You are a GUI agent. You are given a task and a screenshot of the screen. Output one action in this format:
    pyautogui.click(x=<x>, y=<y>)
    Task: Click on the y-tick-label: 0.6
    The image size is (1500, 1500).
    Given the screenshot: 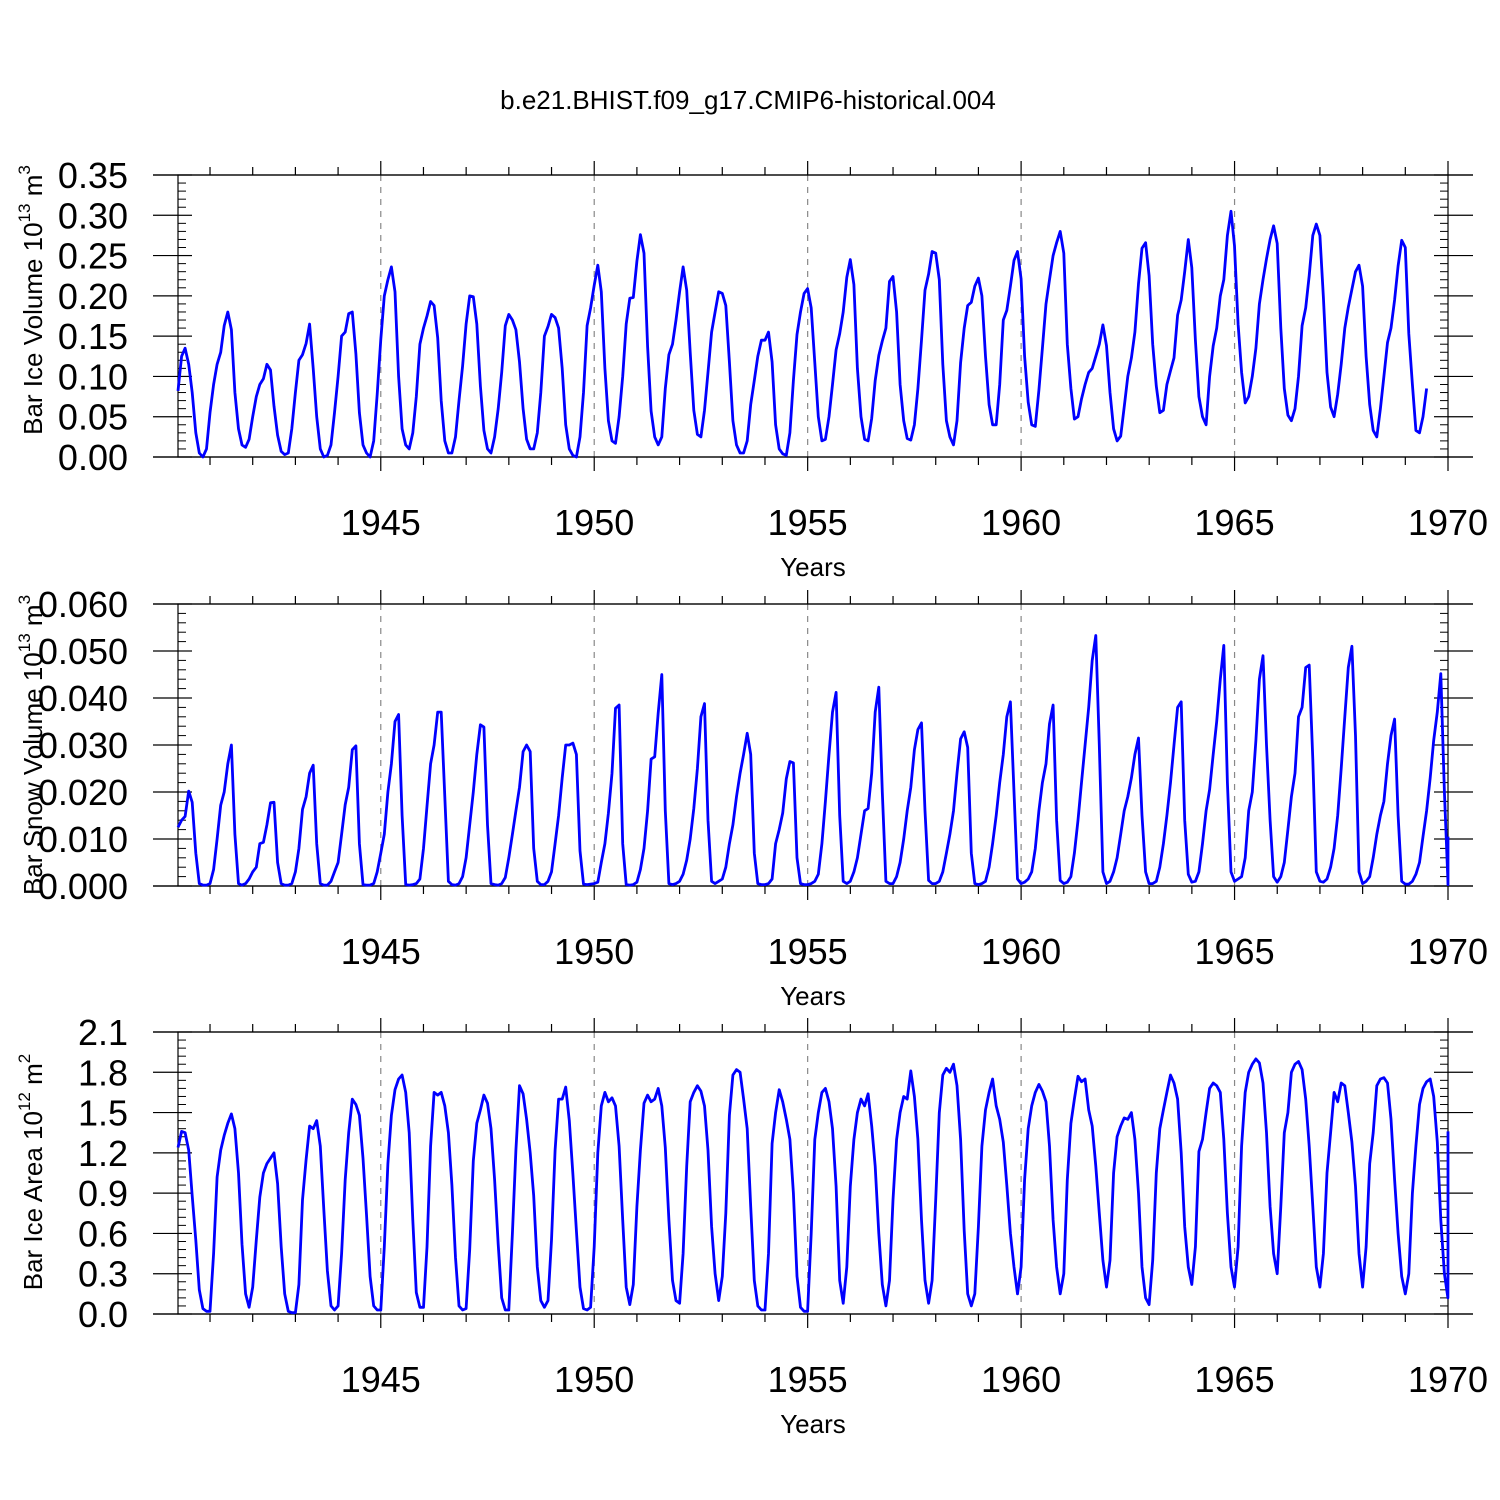 What is the action you would take?
    pyautogui.click(x=103, y=1233)
    